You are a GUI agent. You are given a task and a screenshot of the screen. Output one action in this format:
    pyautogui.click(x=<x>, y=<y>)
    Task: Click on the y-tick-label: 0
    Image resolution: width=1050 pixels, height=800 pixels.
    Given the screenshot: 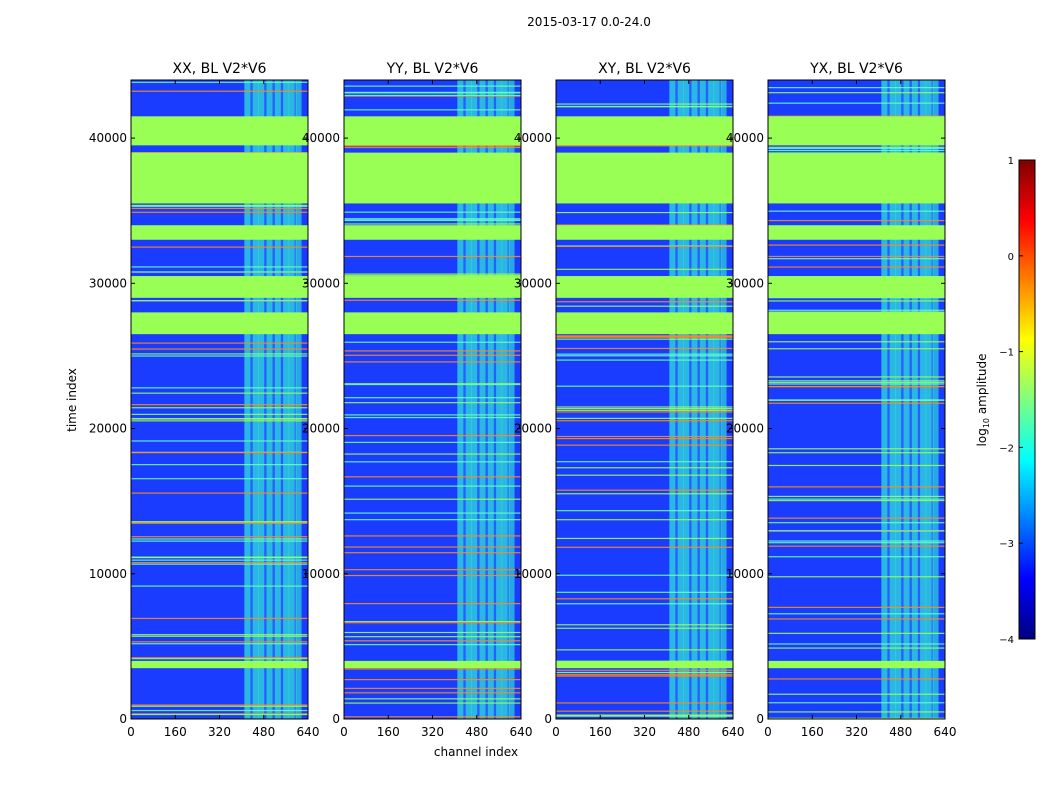 What is the action you would take?
    pyautogui.click(x=336, y=719)
    